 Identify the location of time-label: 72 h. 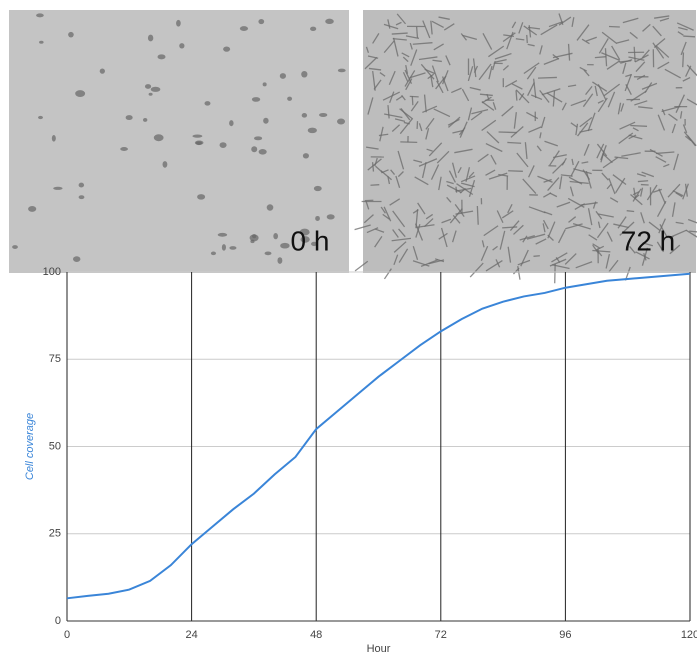
(648, 240).